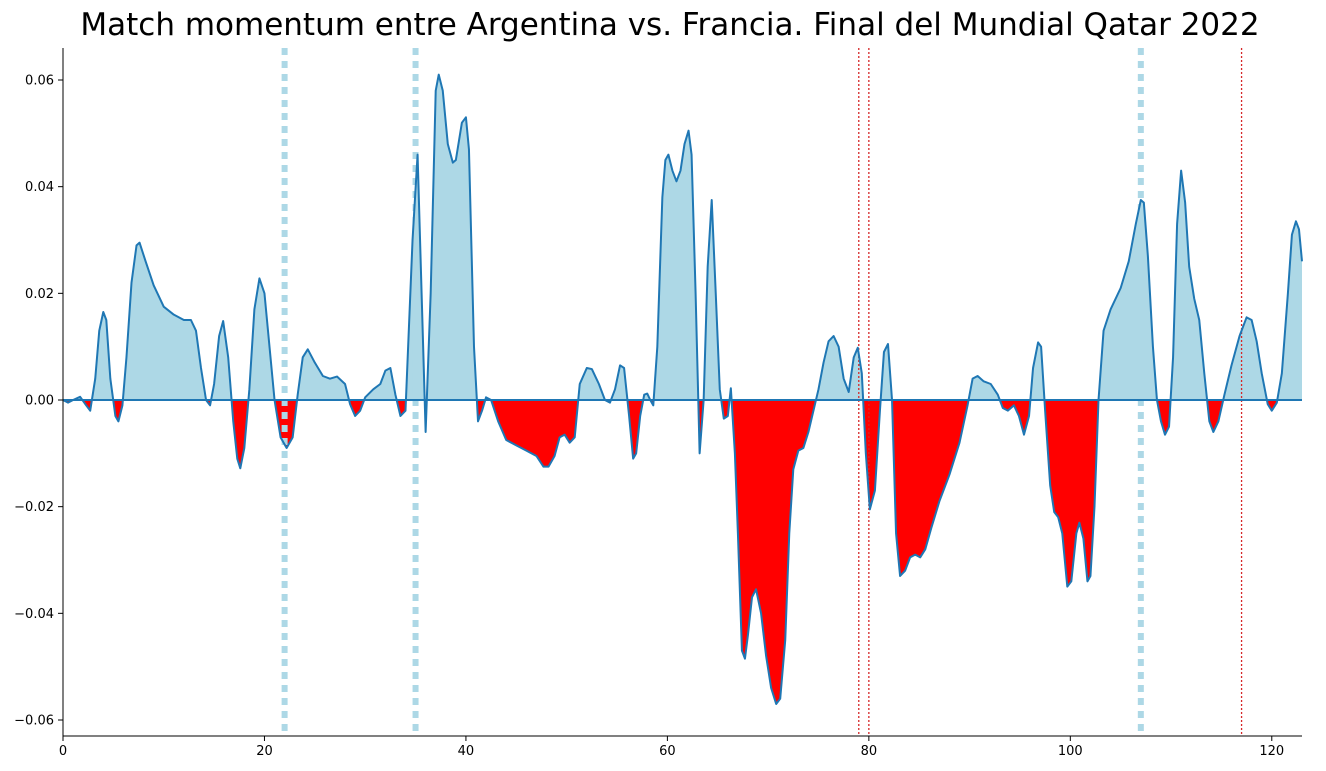 Image resolution: width=1326 pixels, height=771 pixels. Describe the element at coordinates (63, 751) in the screenshot. I see `x-tick-label: 0` at that location.